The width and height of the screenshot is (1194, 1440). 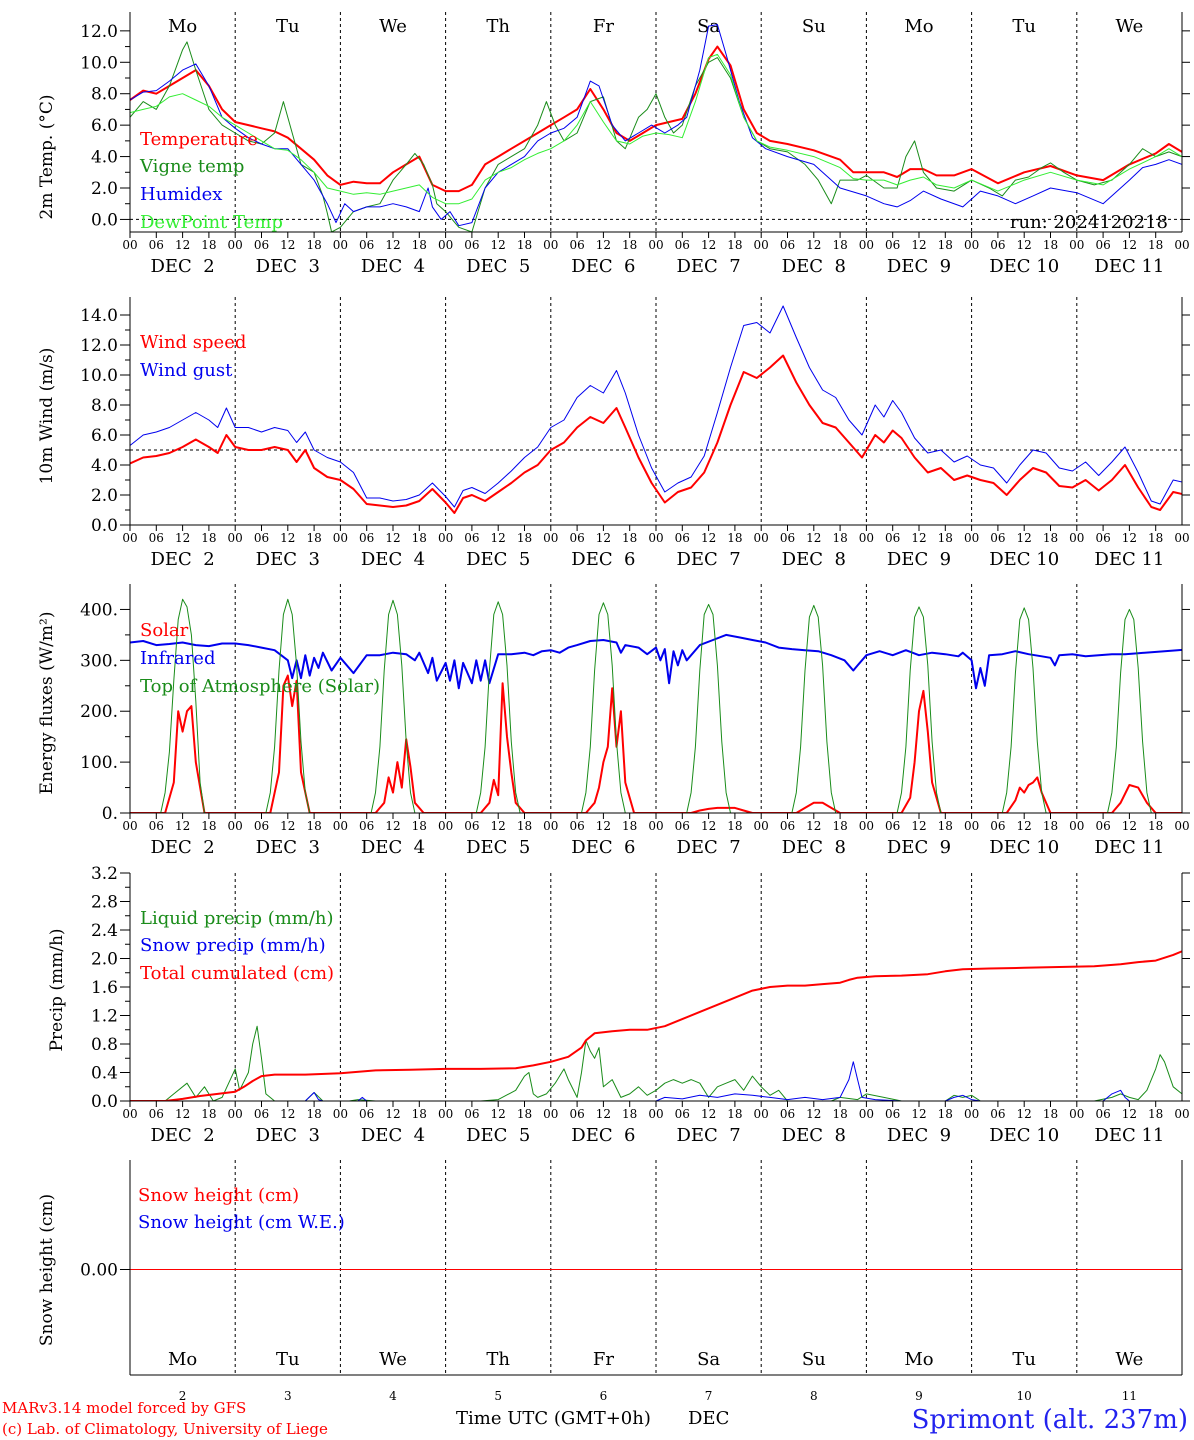 What do you see at coordinates (656, 119) in the screenshot?
I see `series-line-temperature` at bounding box center [656, 119].